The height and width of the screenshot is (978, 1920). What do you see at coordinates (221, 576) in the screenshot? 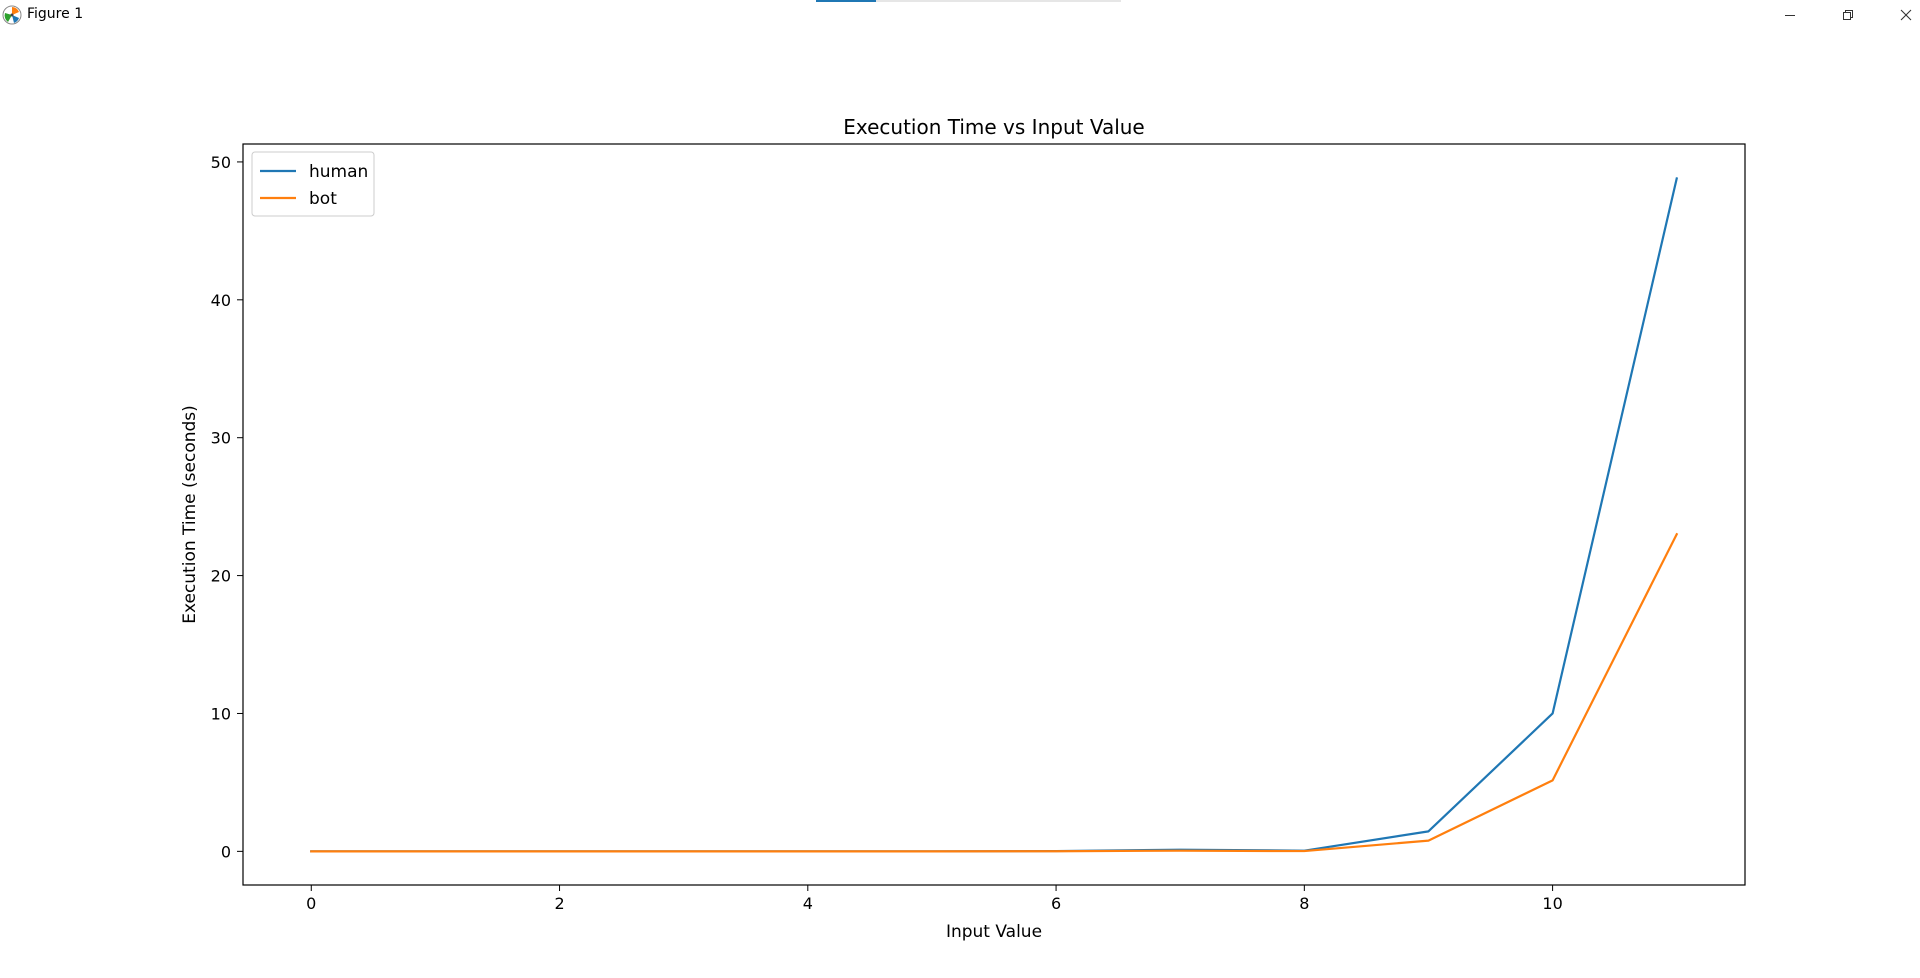
I see `y-tick-label: 20` at bounding box center [221, 576].